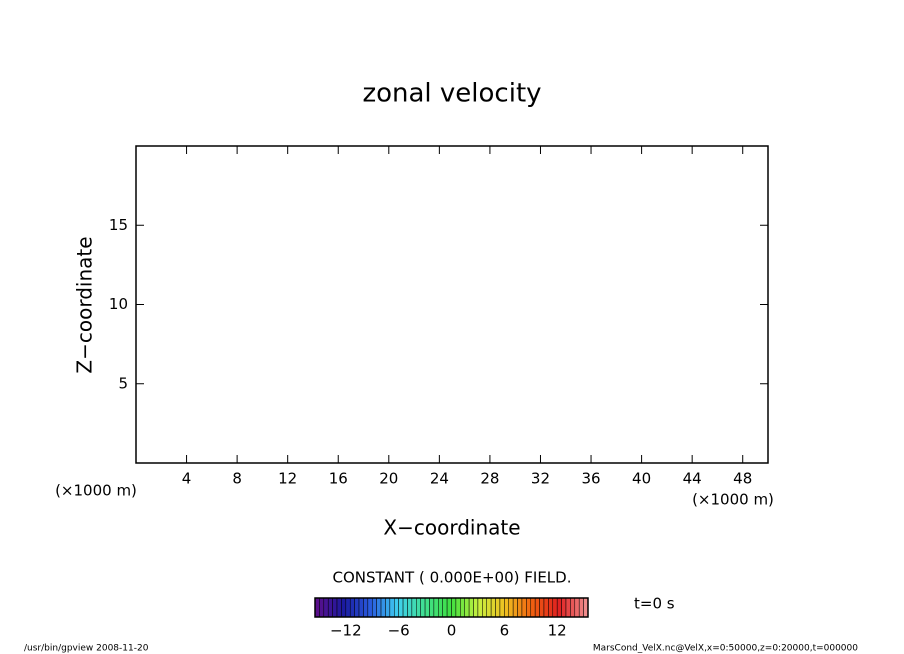 The height and width of the screenshot is (654, 904). Describe the element at coordinates (654, 604) in the screenshot. I see `time-label: t=0 s` at that location.